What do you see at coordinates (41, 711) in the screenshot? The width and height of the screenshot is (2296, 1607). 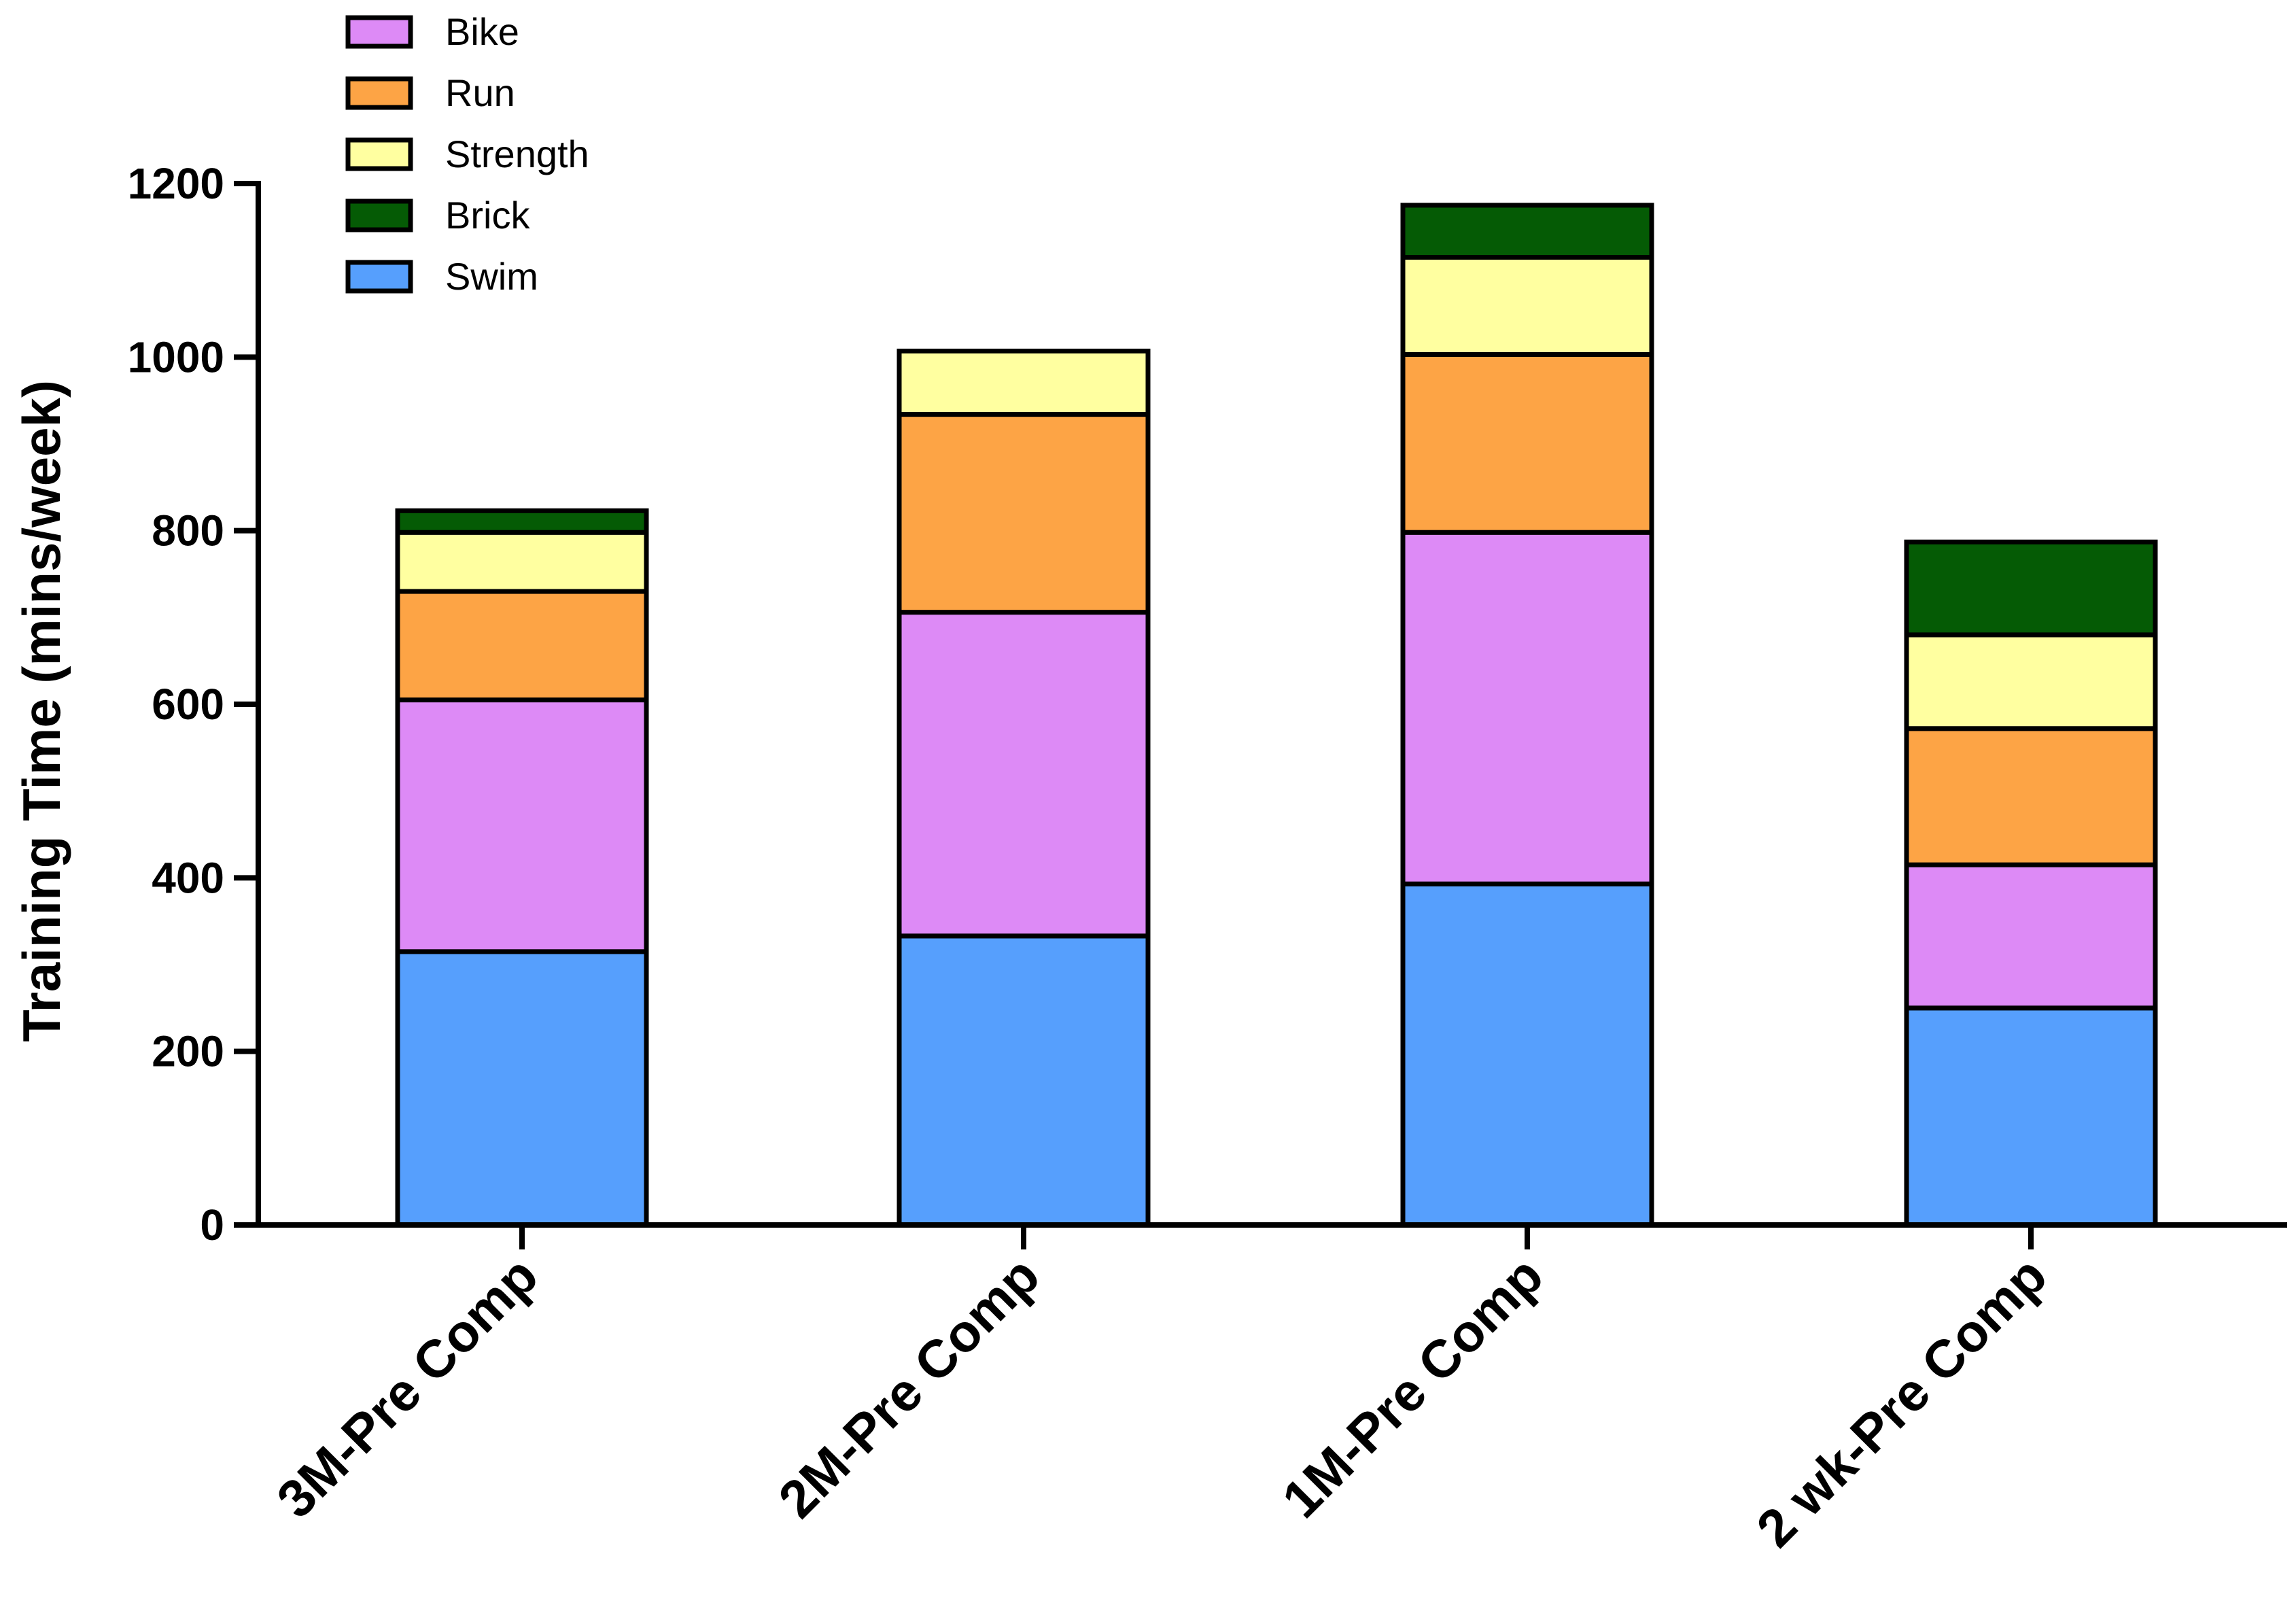 I see `y-axis-title: Training Time (mins/week)` at bounding box center [41, 711].